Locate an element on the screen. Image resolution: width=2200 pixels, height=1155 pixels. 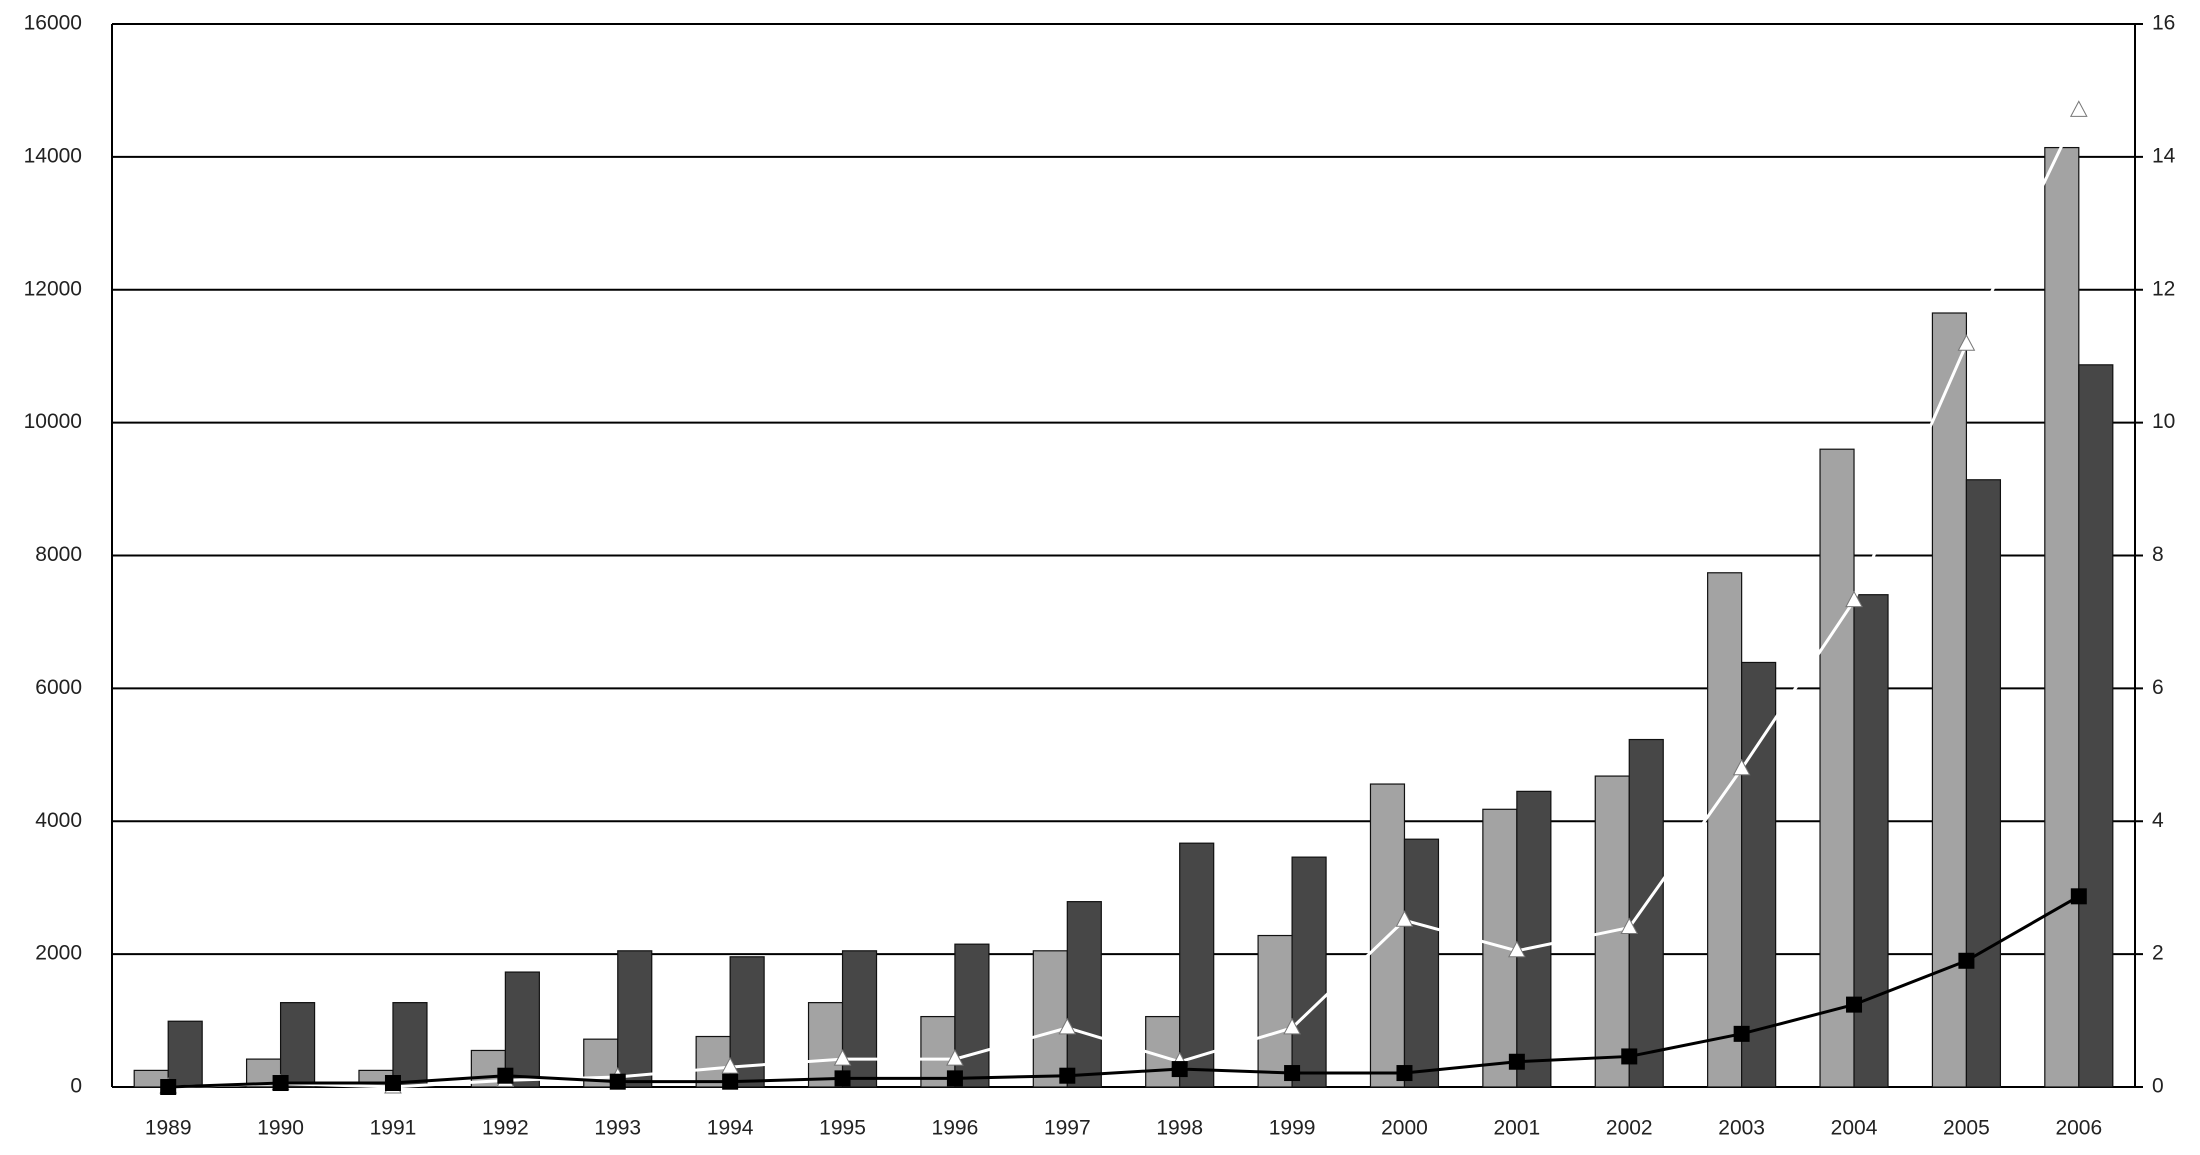
y2-tick-label: 10 is located at coordinates (2163, 421).